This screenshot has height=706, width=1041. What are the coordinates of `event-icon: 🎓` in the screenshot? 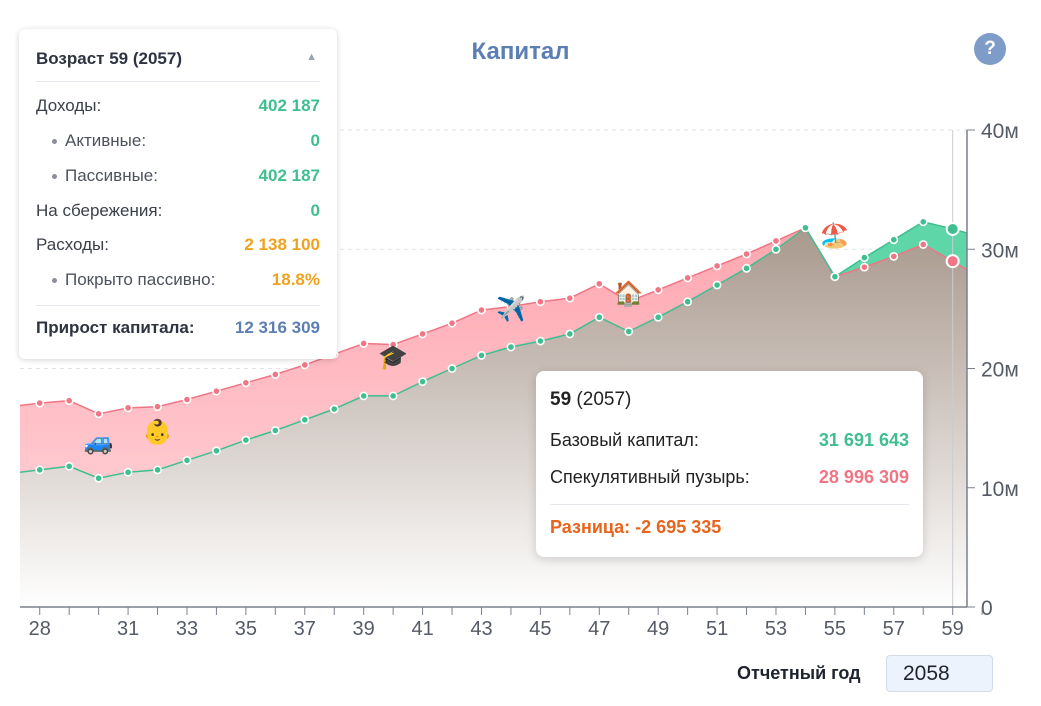 It's located at (393, 357).